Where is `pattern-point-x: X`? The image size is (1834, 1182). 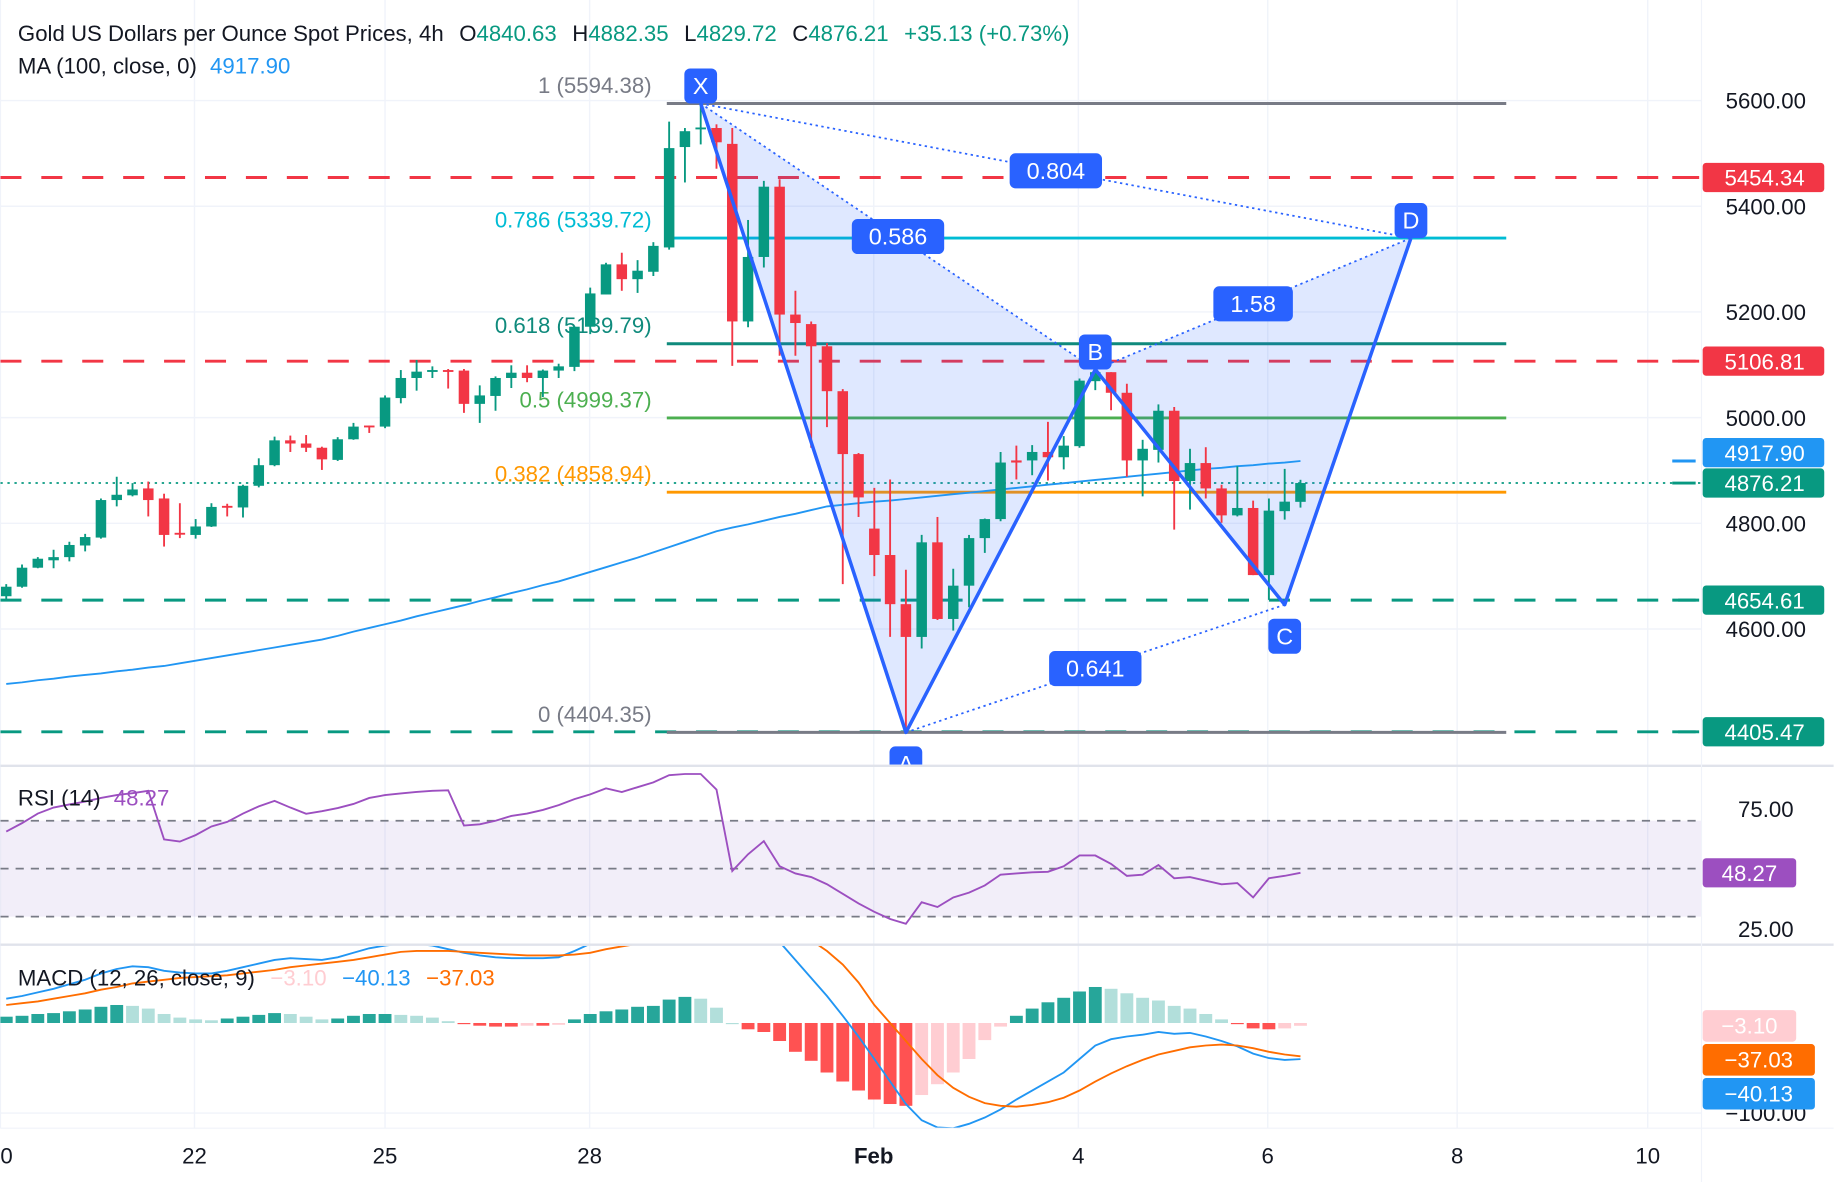 pattern-point-x: X is located at coordinates (701, 86).